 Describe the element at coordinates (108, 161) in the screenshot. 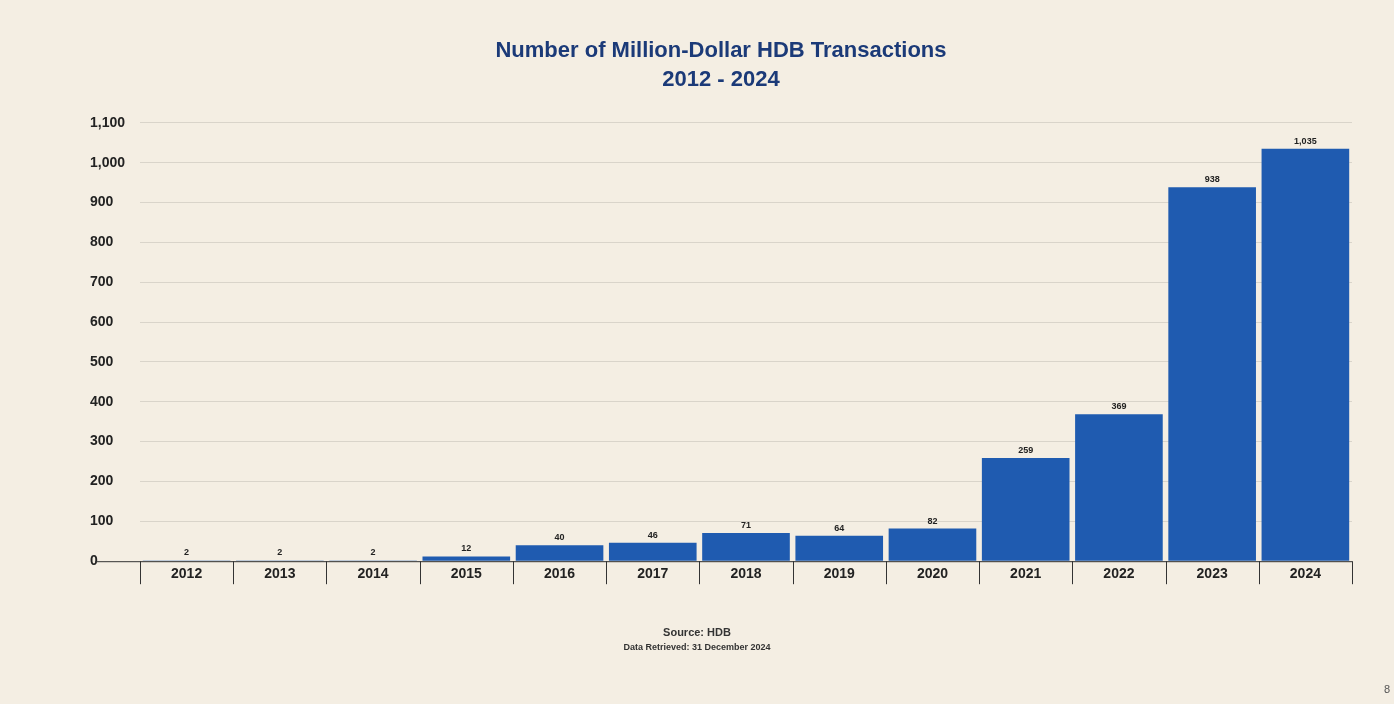

I see `y-tick-label: 1,000` at that location.